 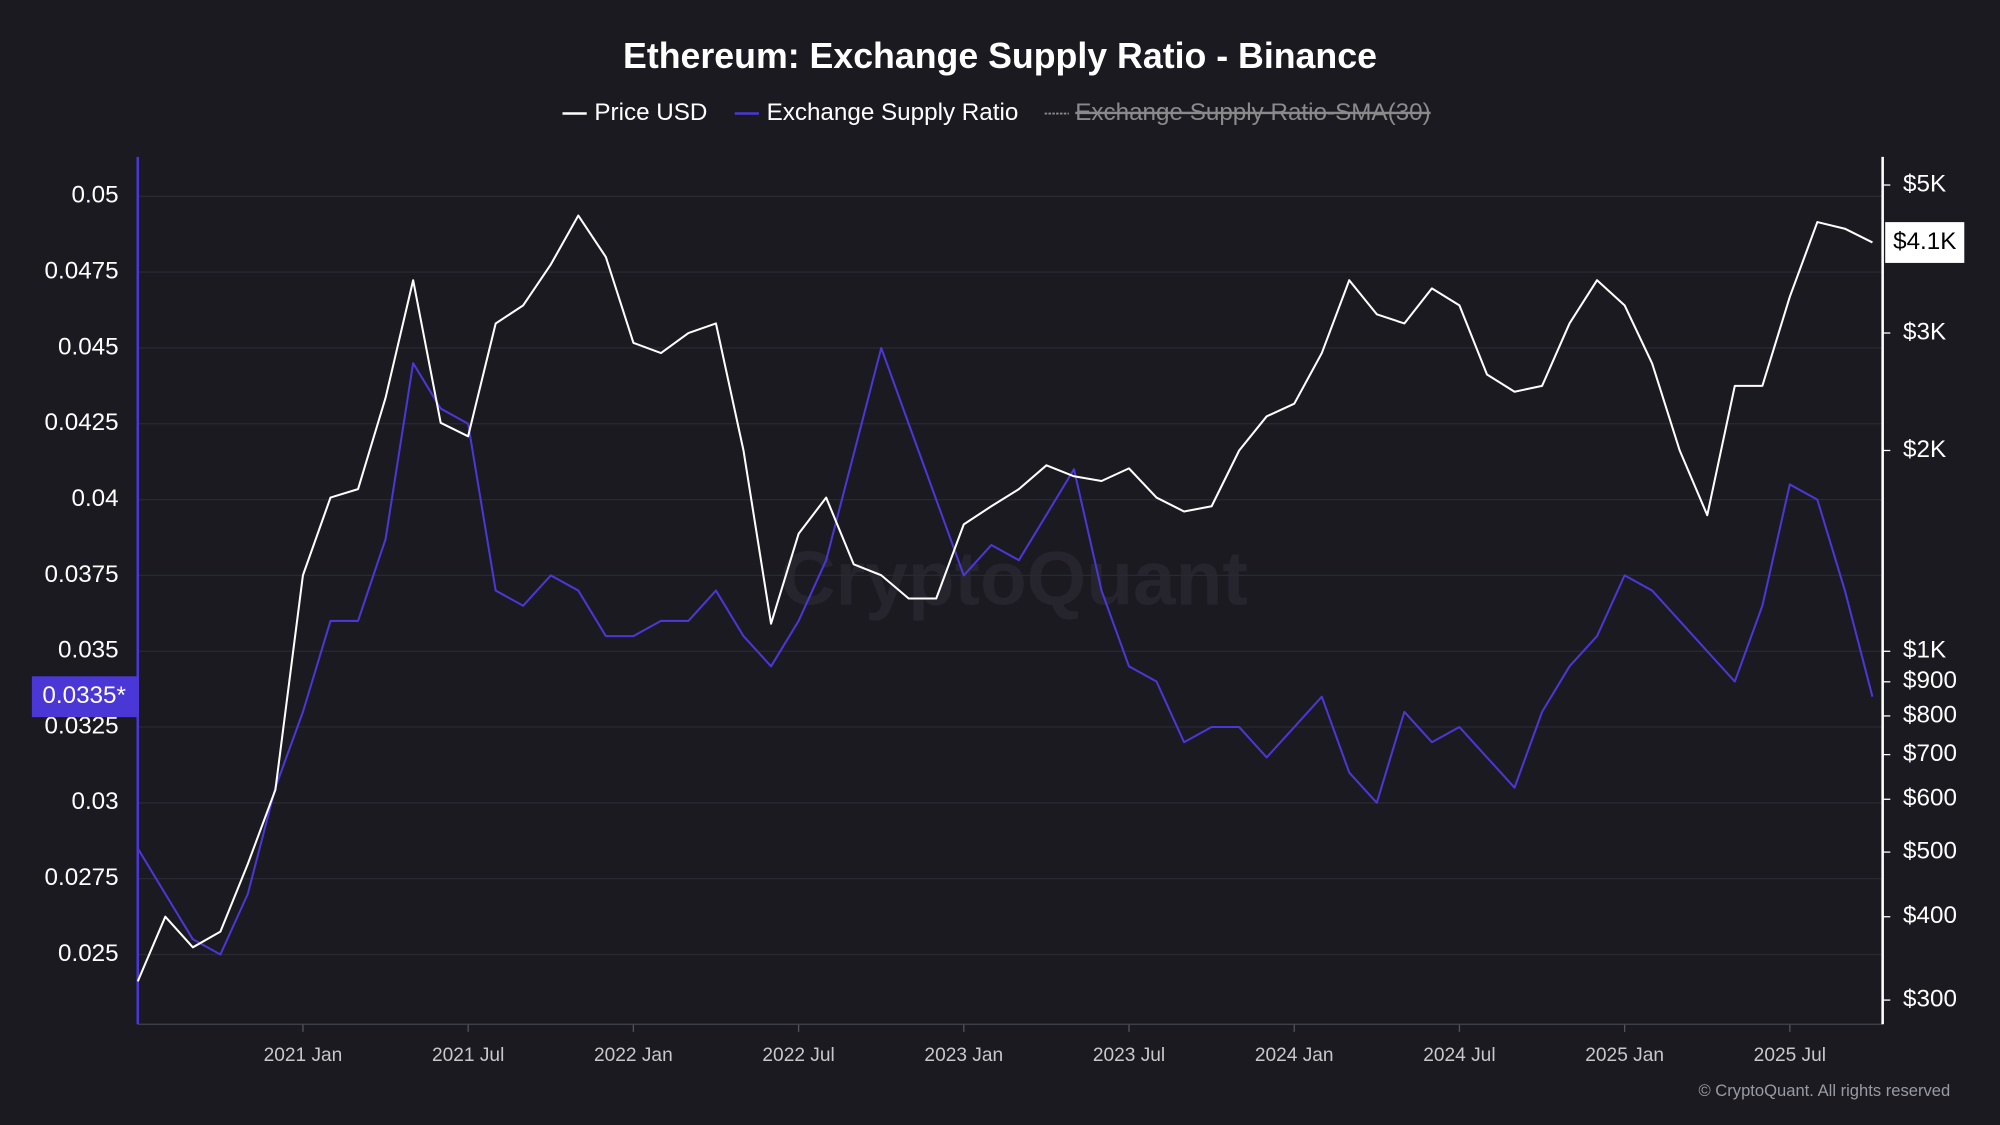 I want to click on y2-tick-label: $300, so click(x=1930, y=998).